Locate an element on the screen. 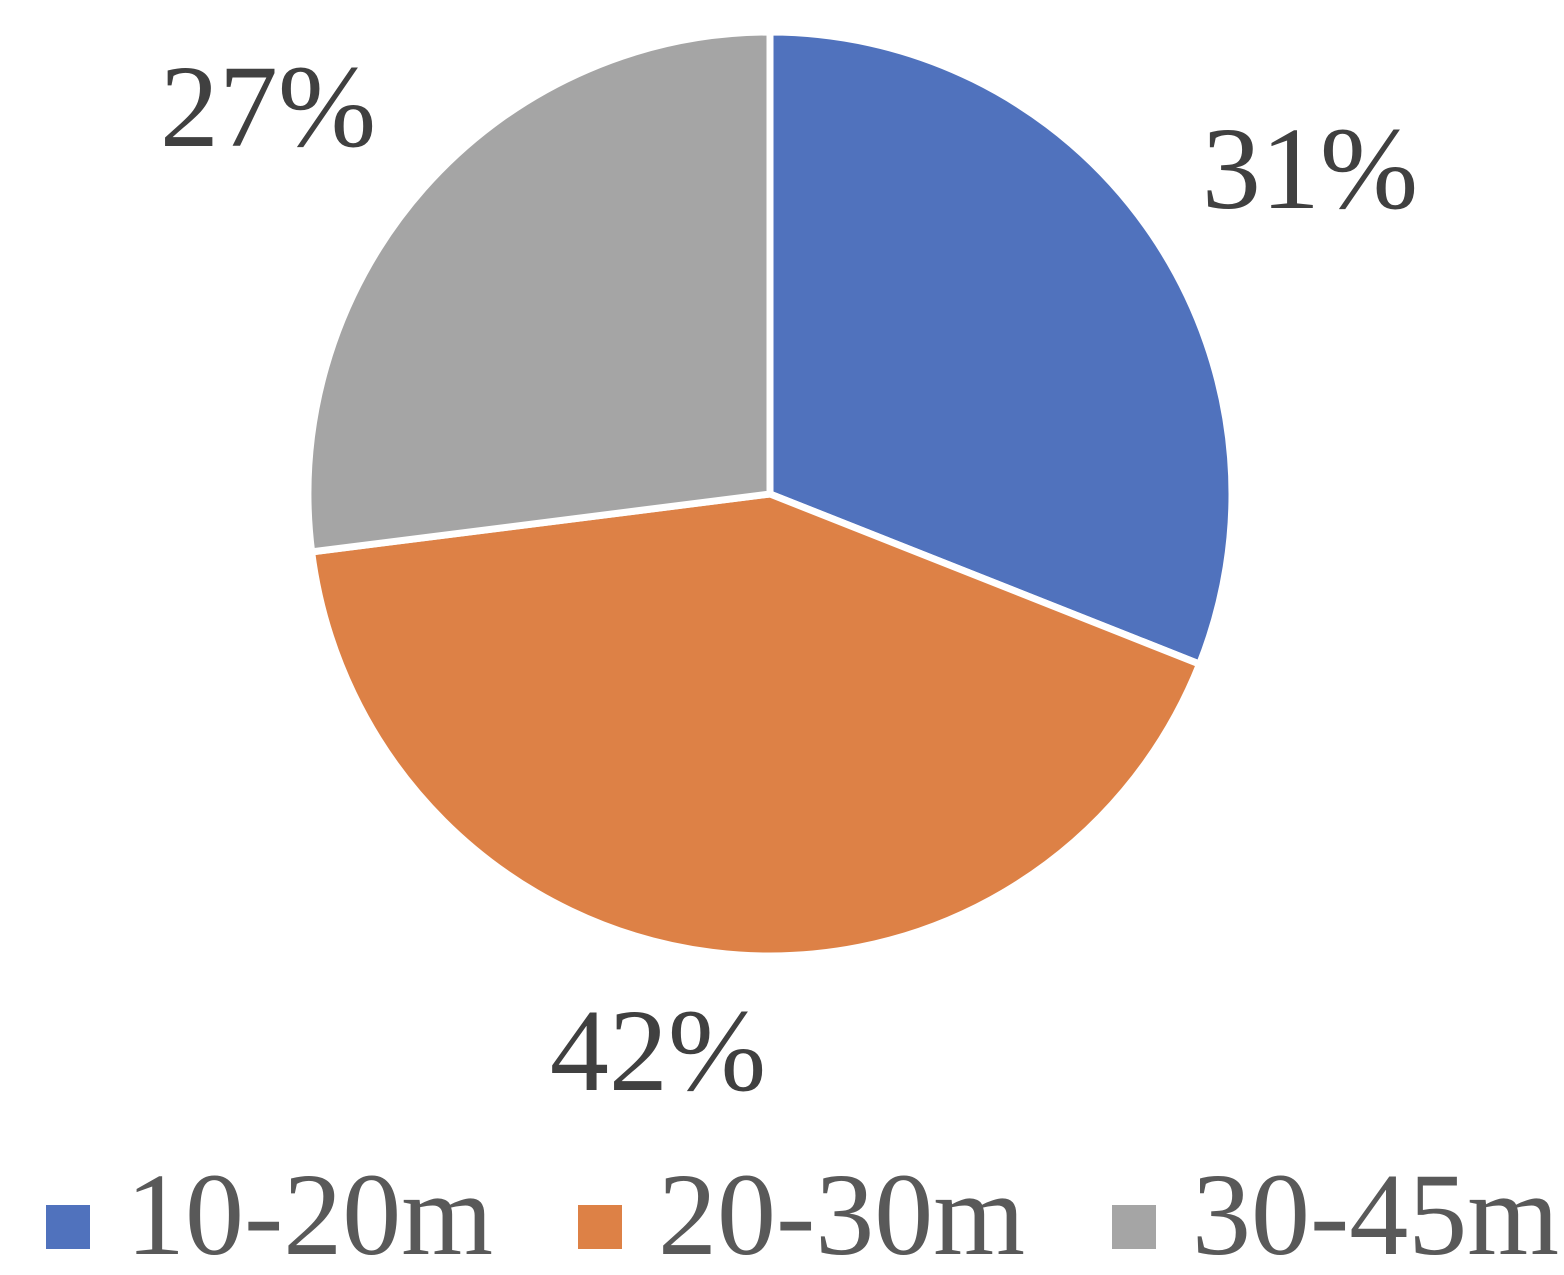  legend-label-30-45m: 30-45m is located at coordinates (1375, 1209).